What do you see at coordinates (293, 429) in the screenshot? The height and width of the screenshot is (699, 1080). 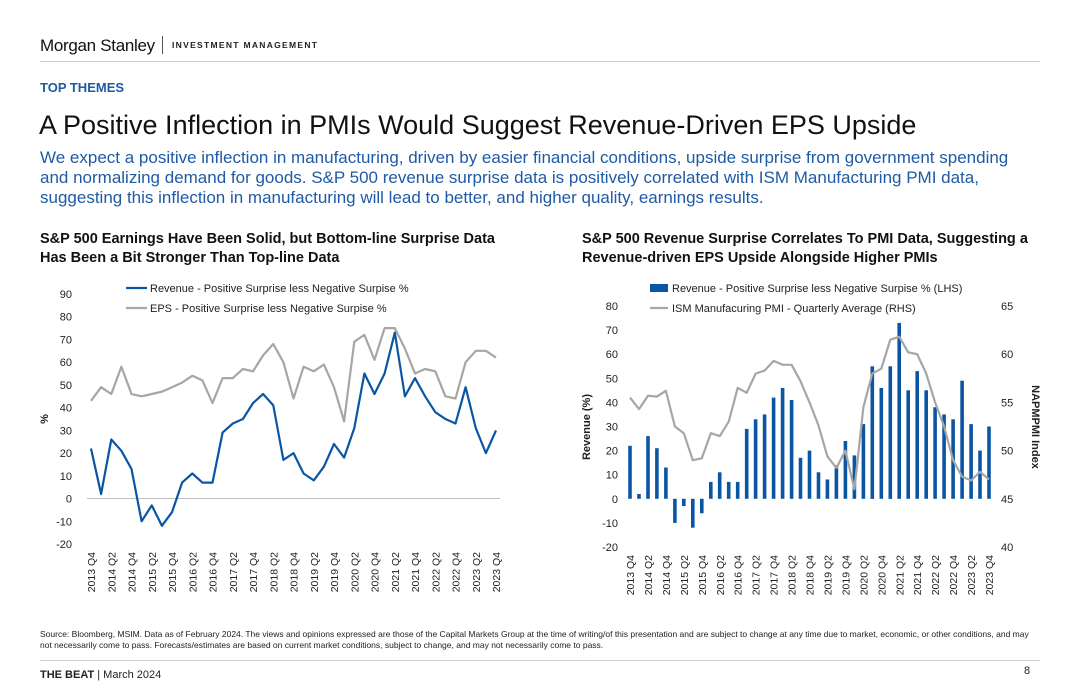 I see `revenue-surprise-line` at bounding box center [293, 429].